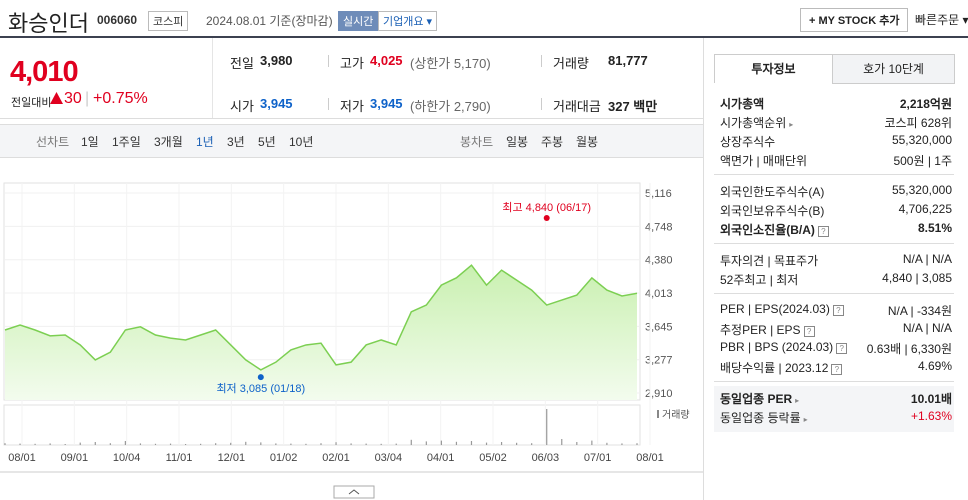 The image size is (968, 500). What do you see at coordinates (934, 366) in the screenshot?
I see `info-value: 4.69%` at bounding box center [934, 366].